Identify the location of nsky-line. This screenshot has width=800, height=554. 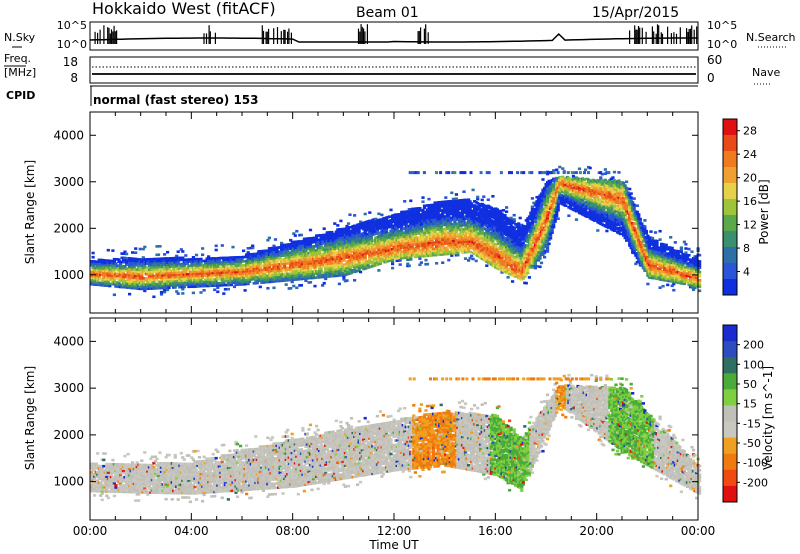
(393, 37).